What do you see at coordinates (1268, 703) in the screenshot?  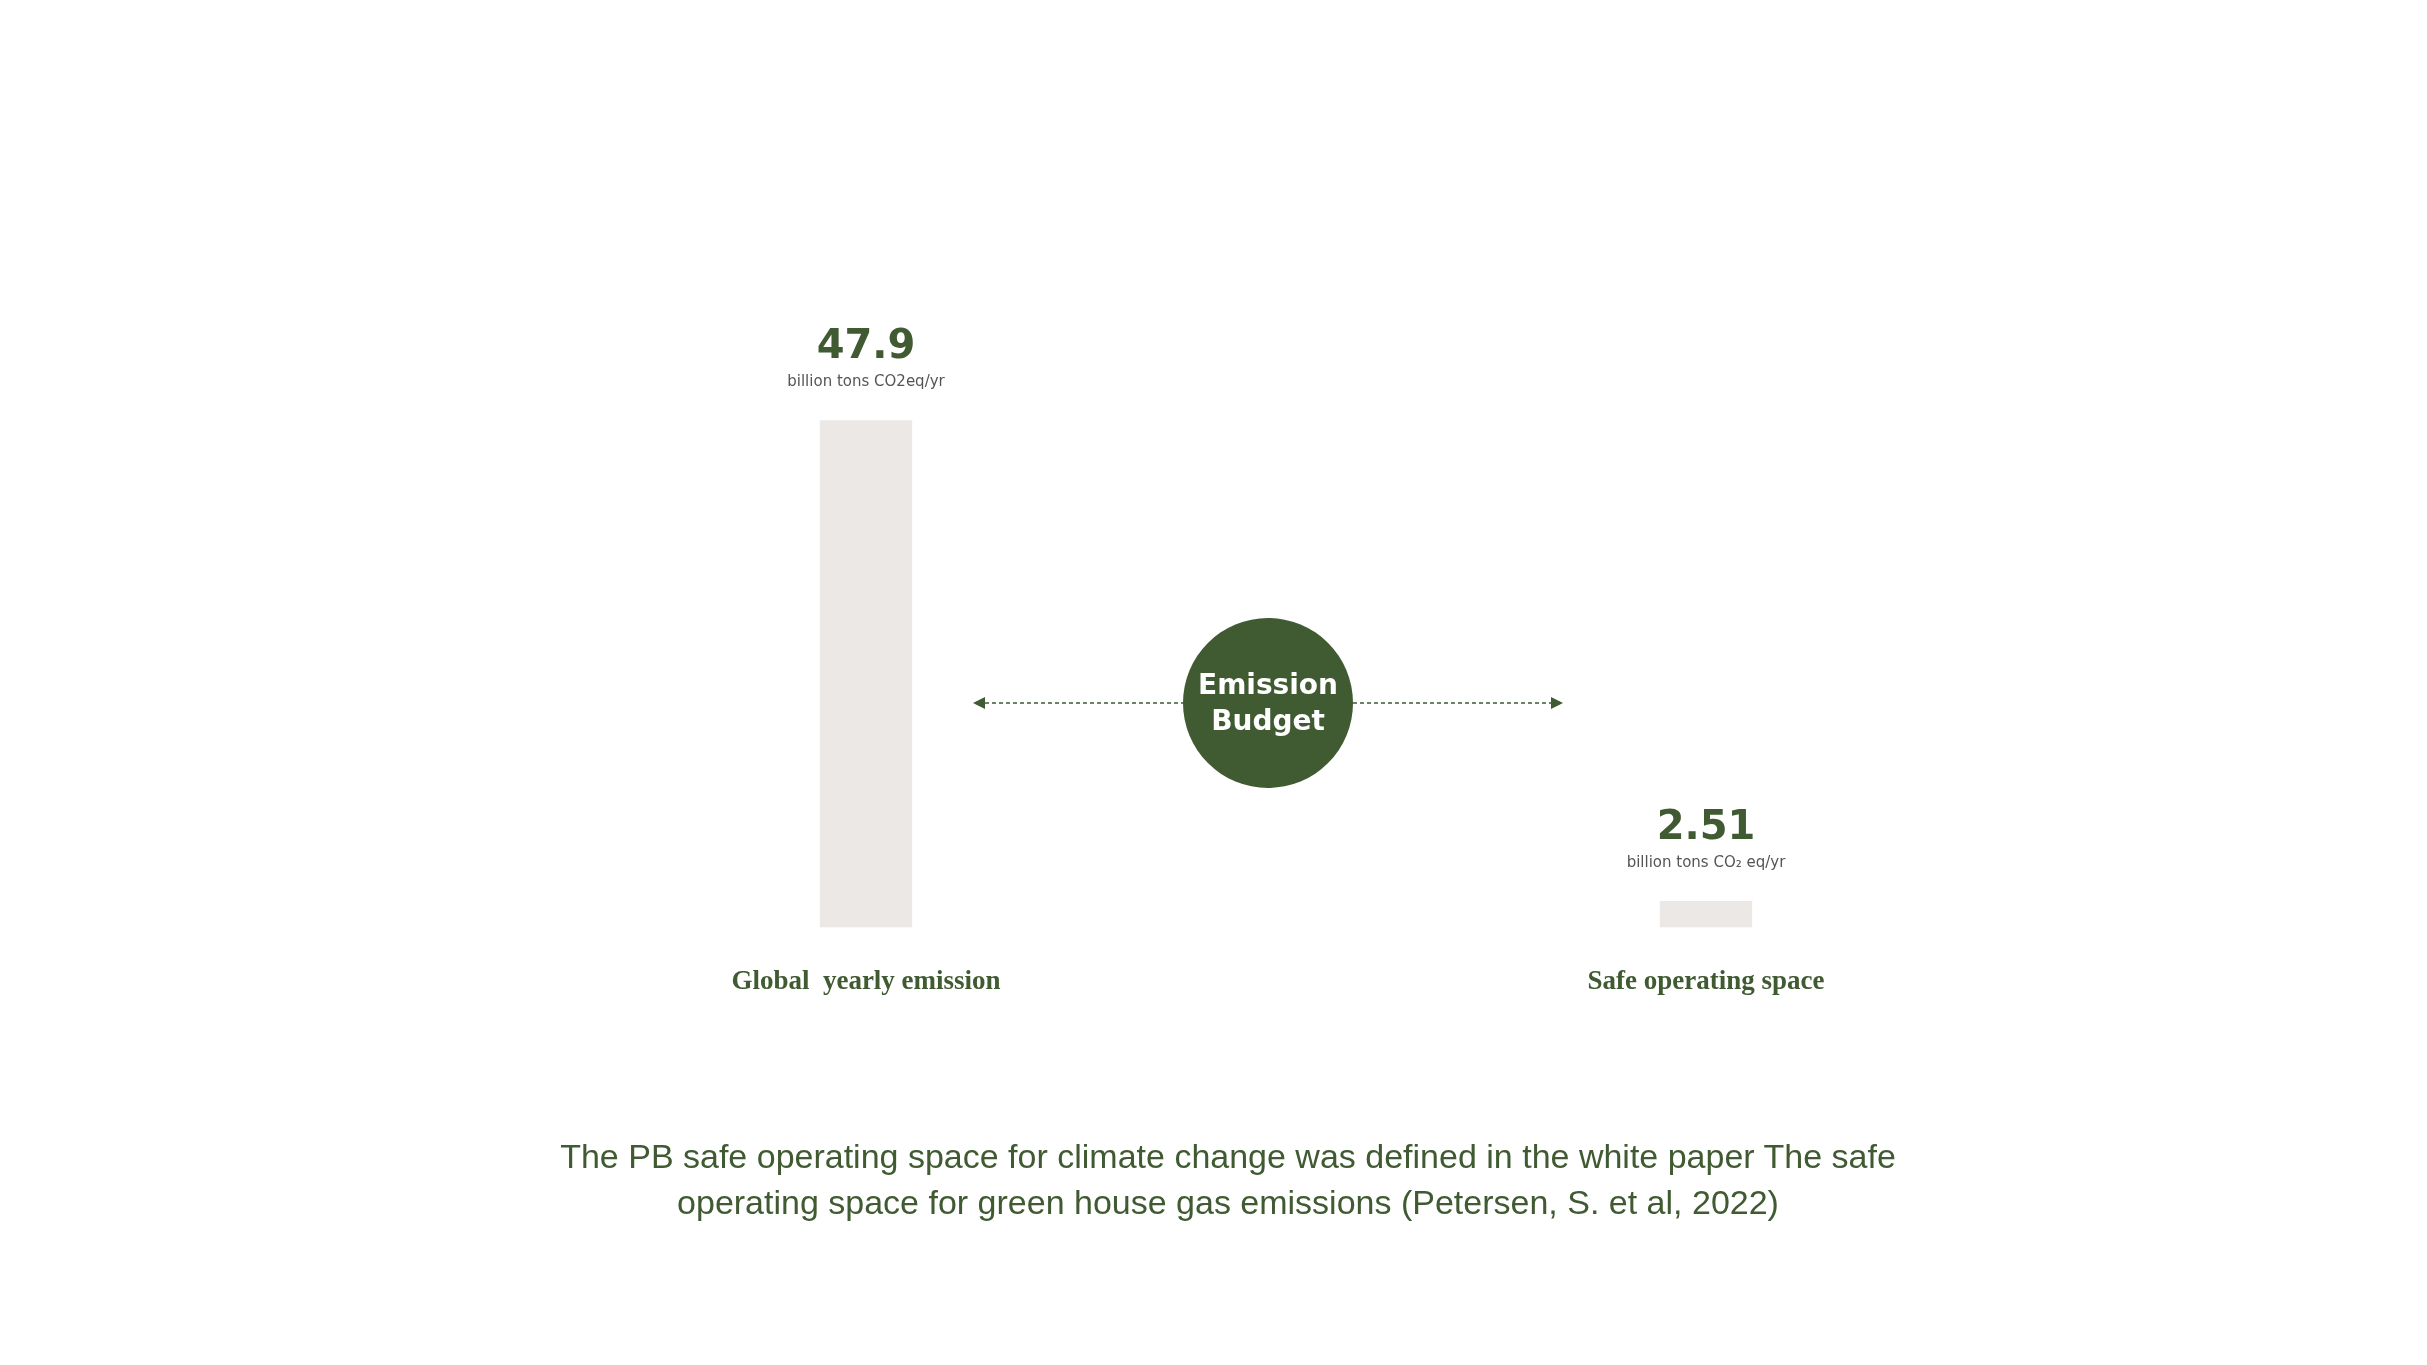 I see `circle-badge: Emission Budget` at bounding box center [1268, 703].